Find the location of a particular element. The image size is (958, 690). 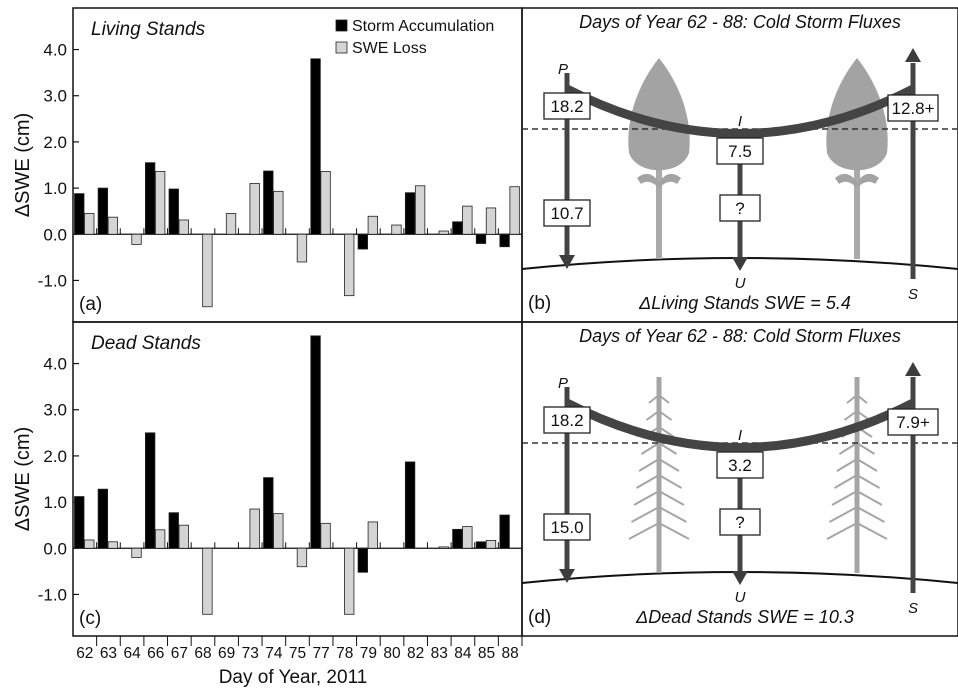

tree-crown is located at coordinates (659, 114).